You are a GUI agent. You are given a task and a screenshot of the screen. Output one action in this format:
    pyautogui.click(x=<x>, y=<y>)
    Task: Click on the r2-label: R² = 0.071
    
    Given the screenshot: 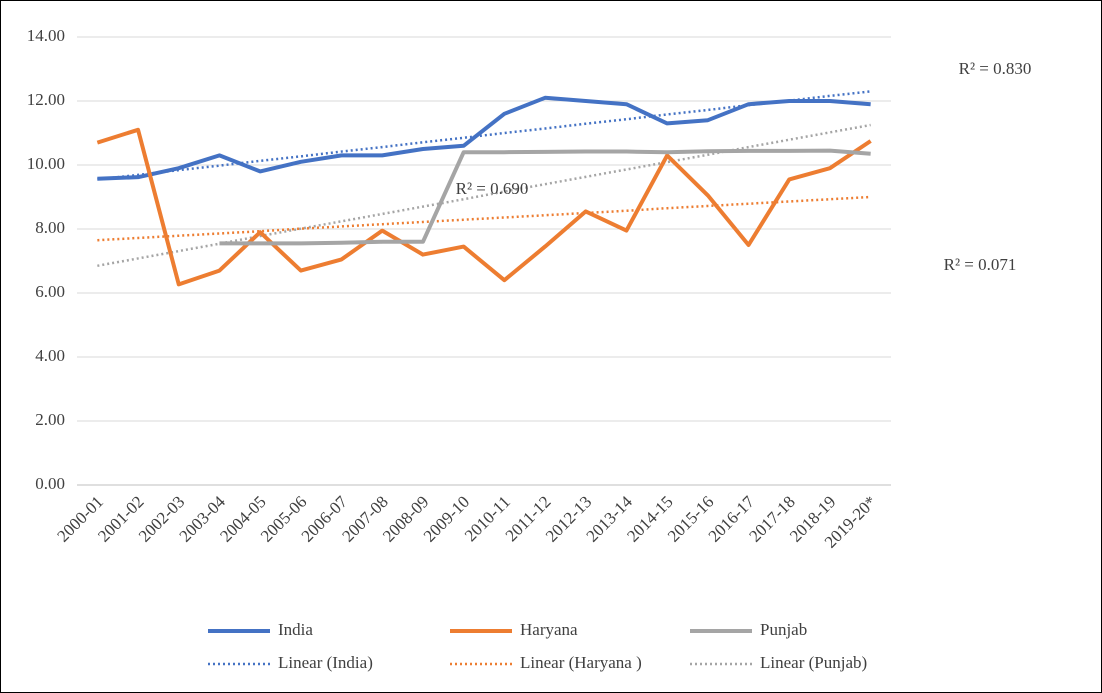 What is the action you would take?
    pyautogui.click(x=980, y=264)
    